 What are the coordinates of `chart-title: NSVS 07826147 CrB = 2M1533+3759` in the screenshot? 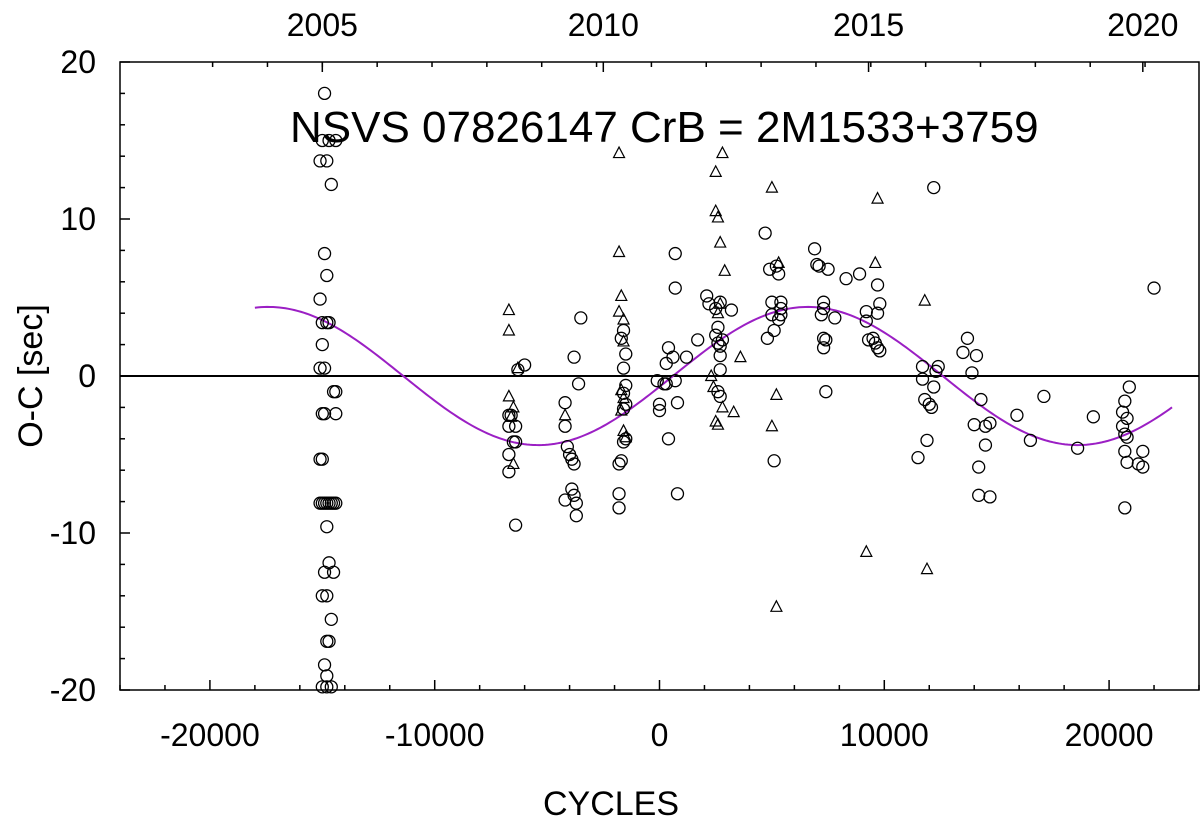 It's located at (664, 127).